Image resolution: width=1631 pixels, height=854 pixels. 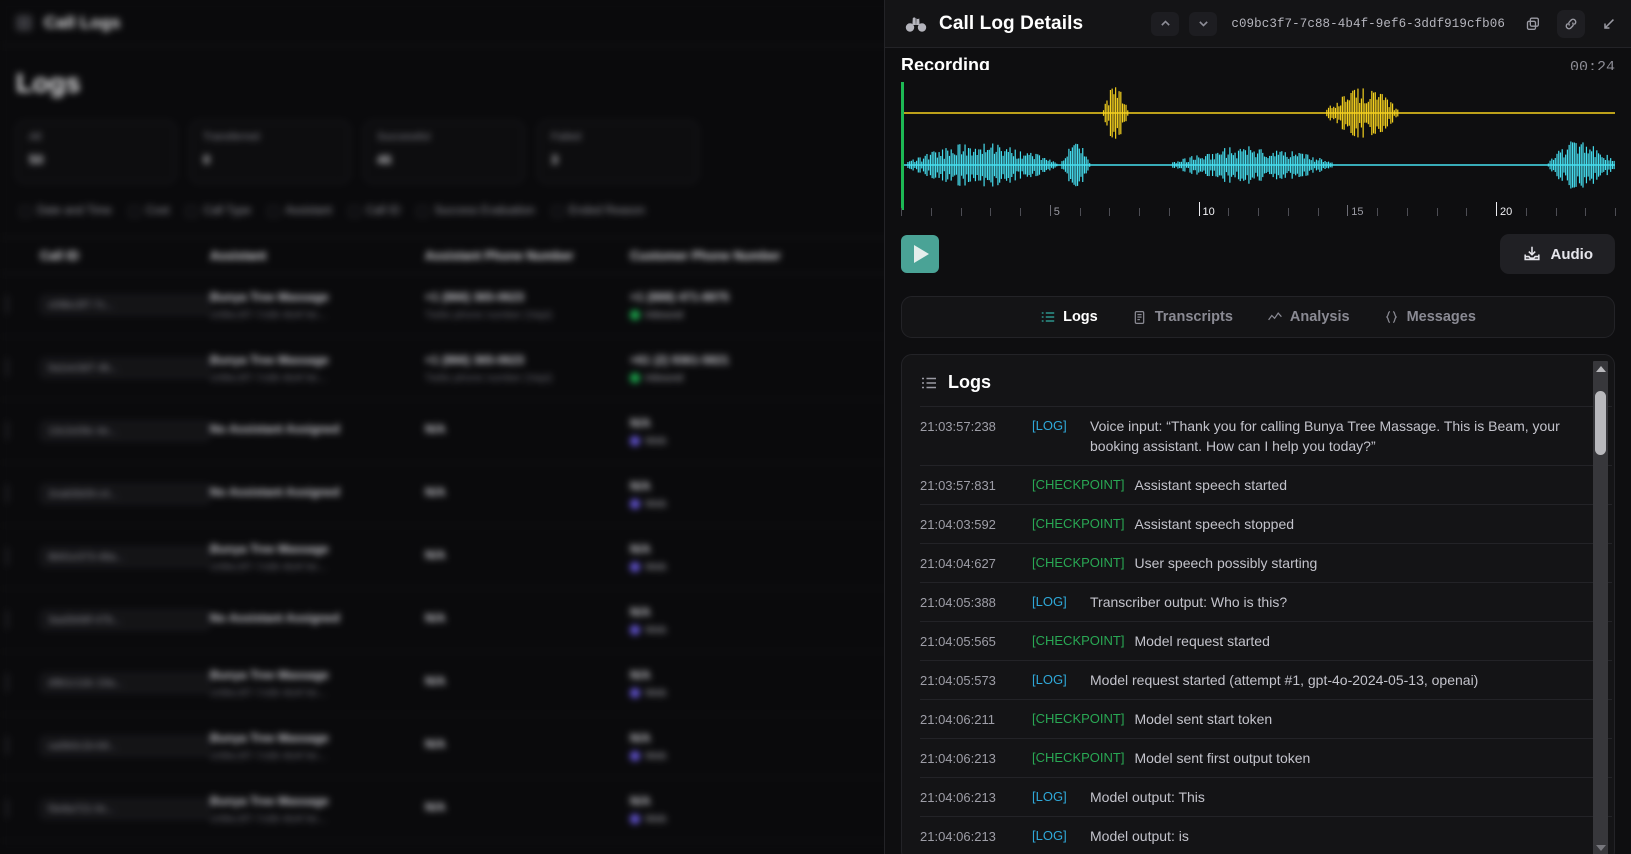 I want to click on playhead, so click(x=902, y=146).